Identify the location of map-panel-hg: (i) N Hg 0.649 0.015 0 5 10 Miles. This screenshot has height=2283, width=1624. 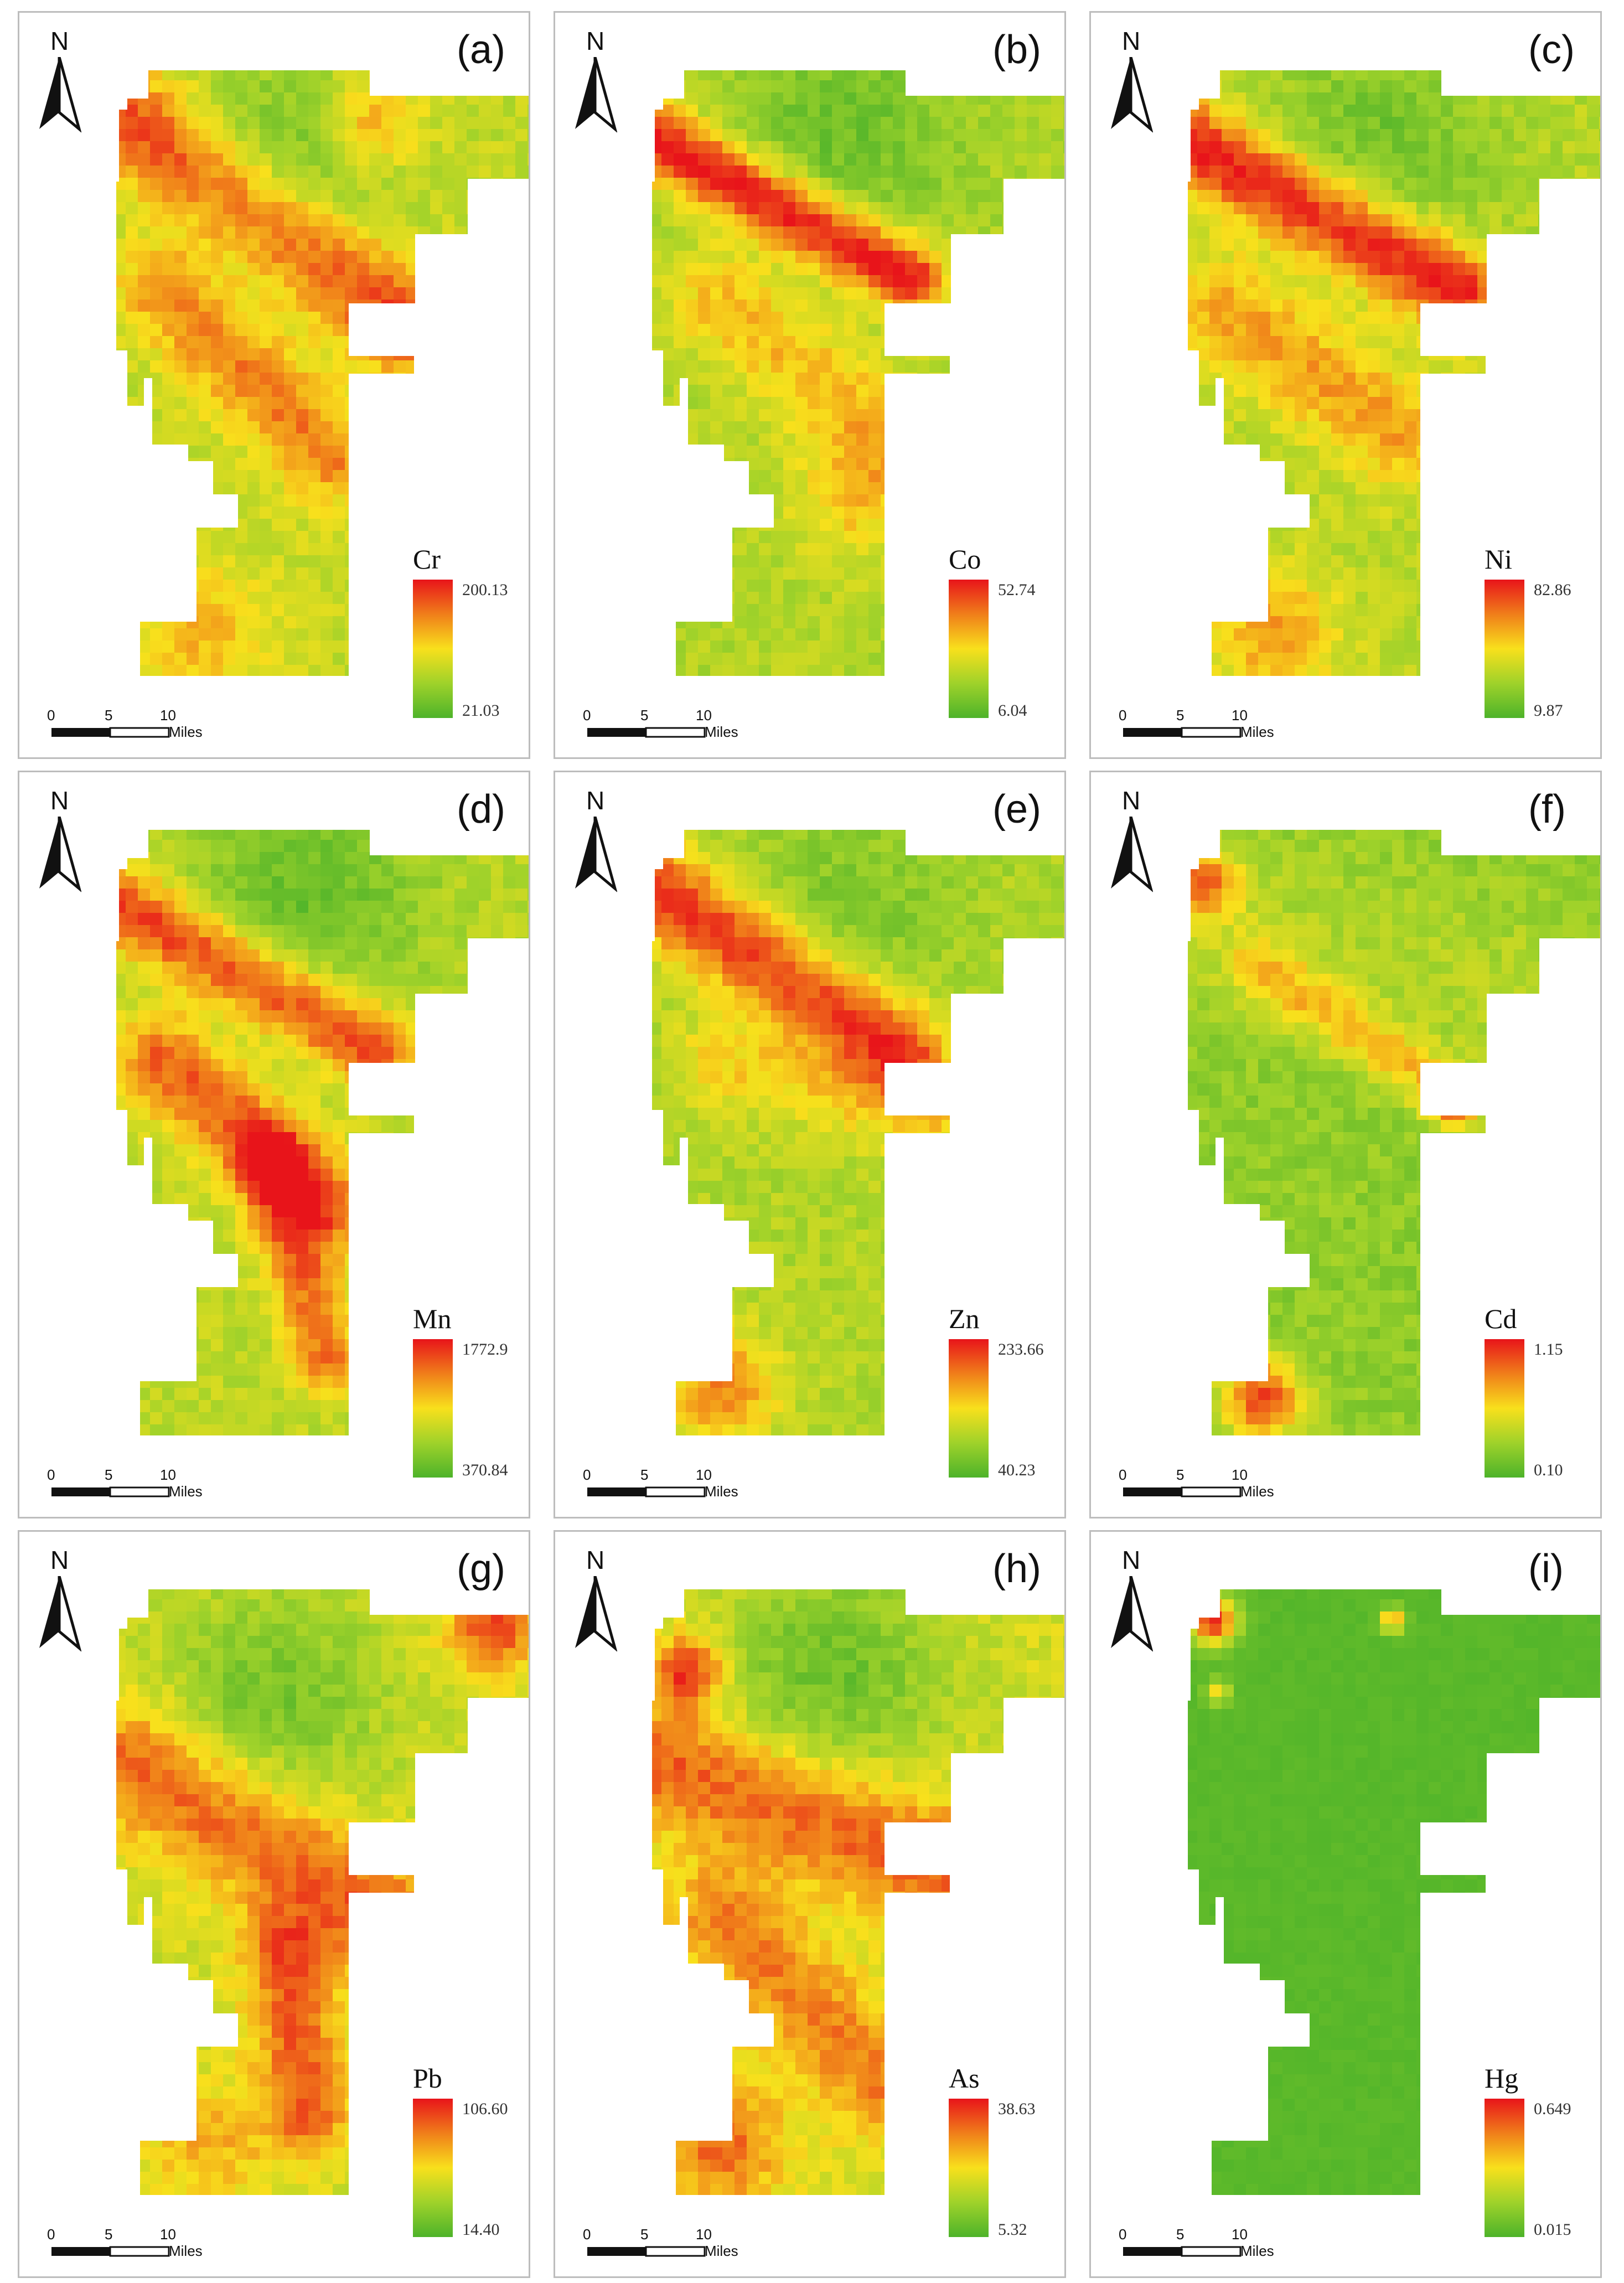
(1345, 1904).